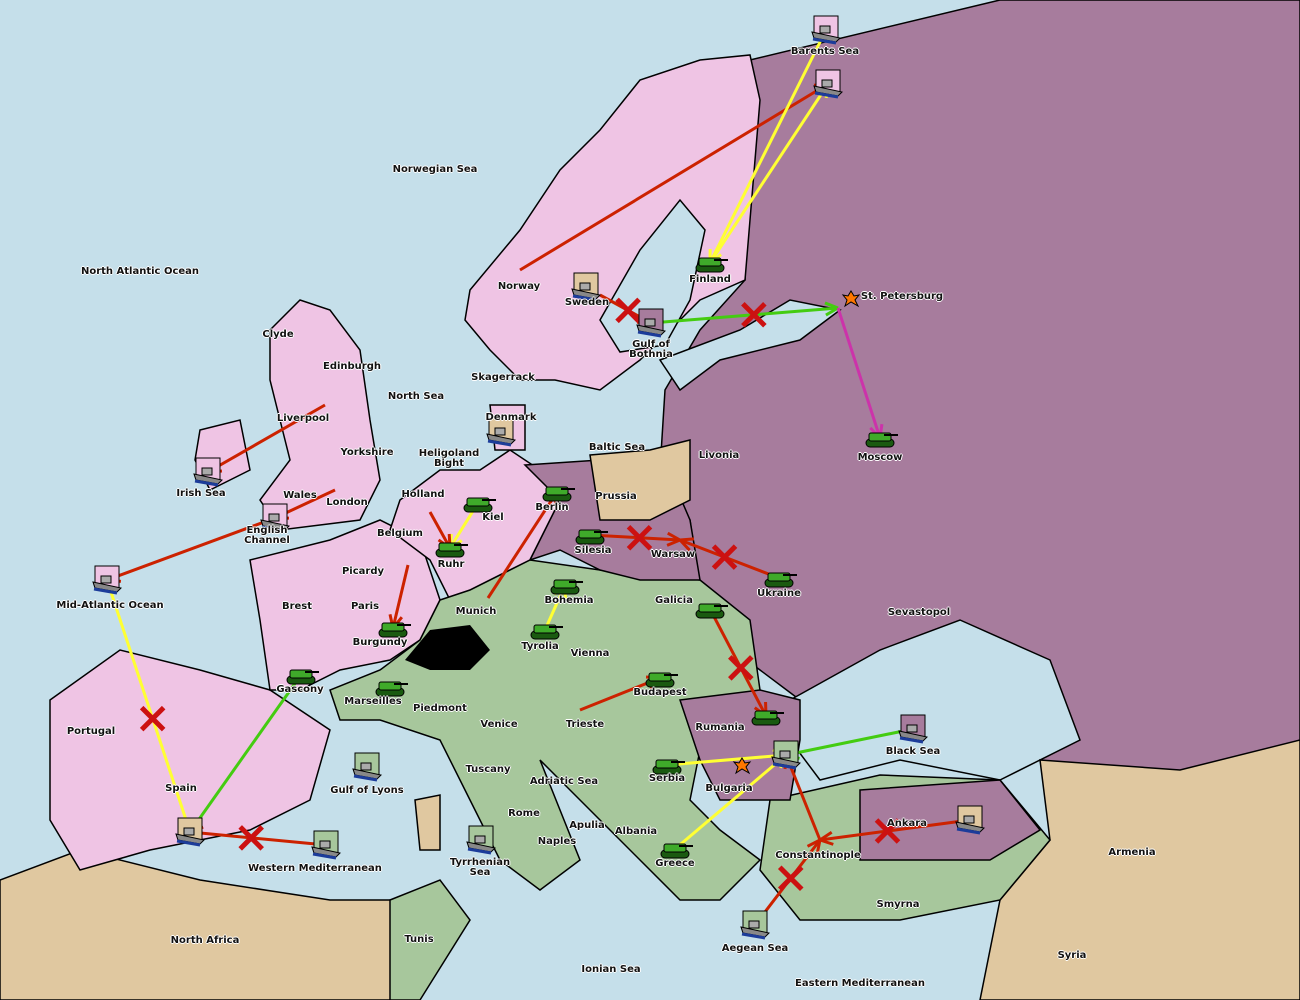 This screenshot has height=1000, width=1300. Describe the element at coordinates (416, 396) in the screenshot. I see `province-label: North Sea` at that location.